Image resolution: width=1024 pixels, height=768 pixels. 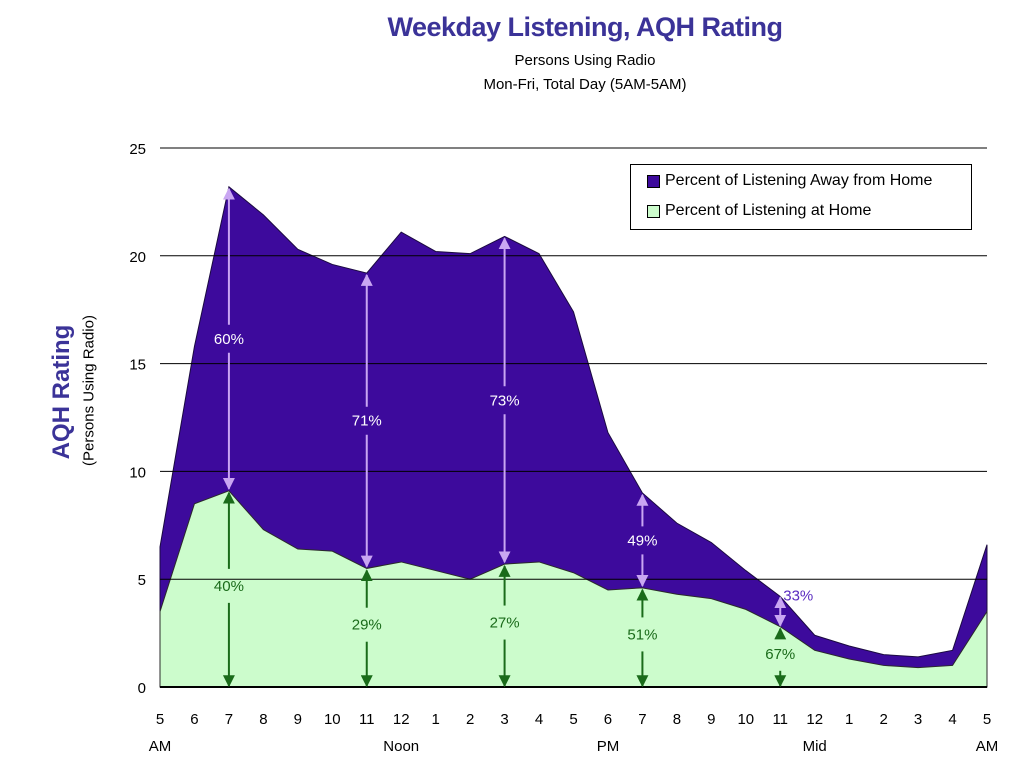 I want to click on y-tick-label: 5, so click(x=142, y=580).